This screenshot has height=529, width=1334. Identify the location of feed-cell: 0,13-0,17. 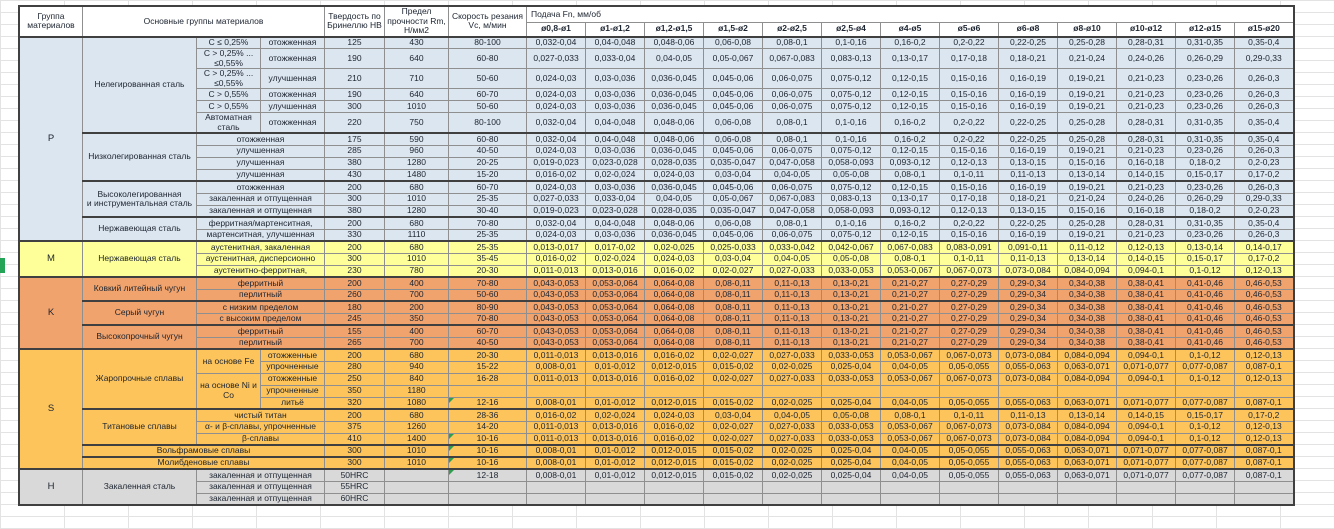
(910, 199).